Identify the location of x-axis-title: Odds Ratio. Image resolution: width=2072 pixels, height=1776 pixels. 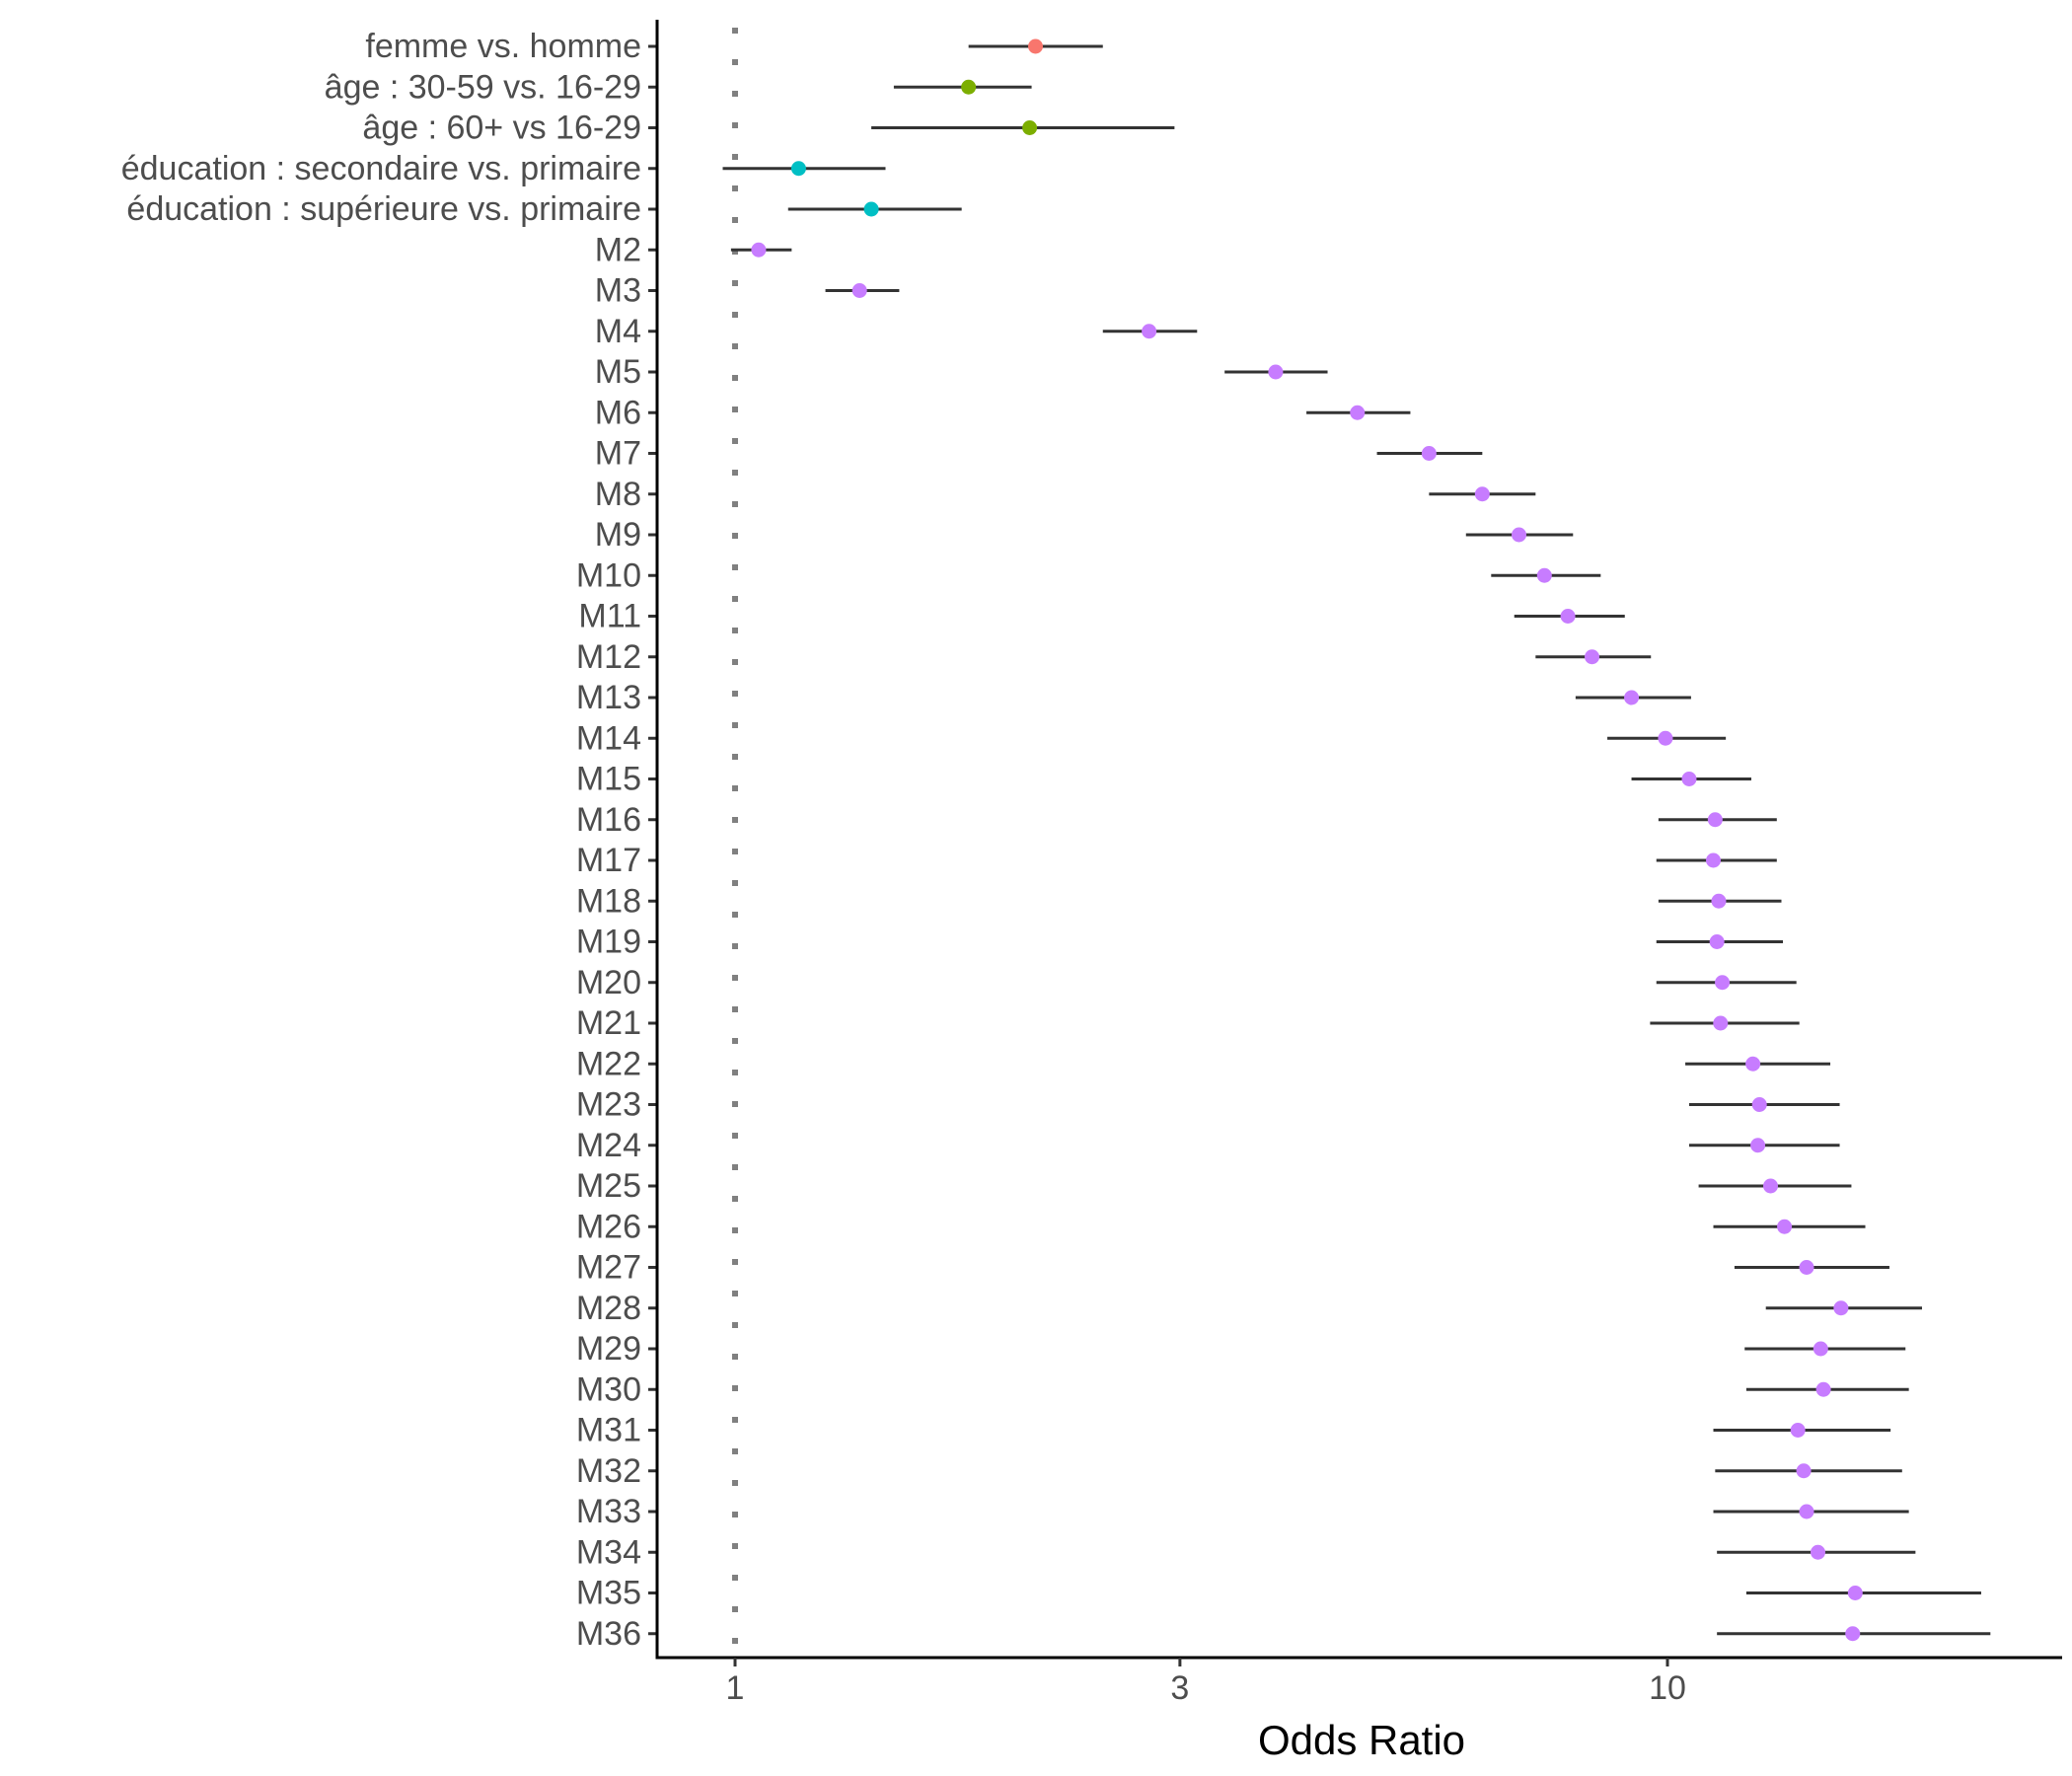
(1362, 1740).